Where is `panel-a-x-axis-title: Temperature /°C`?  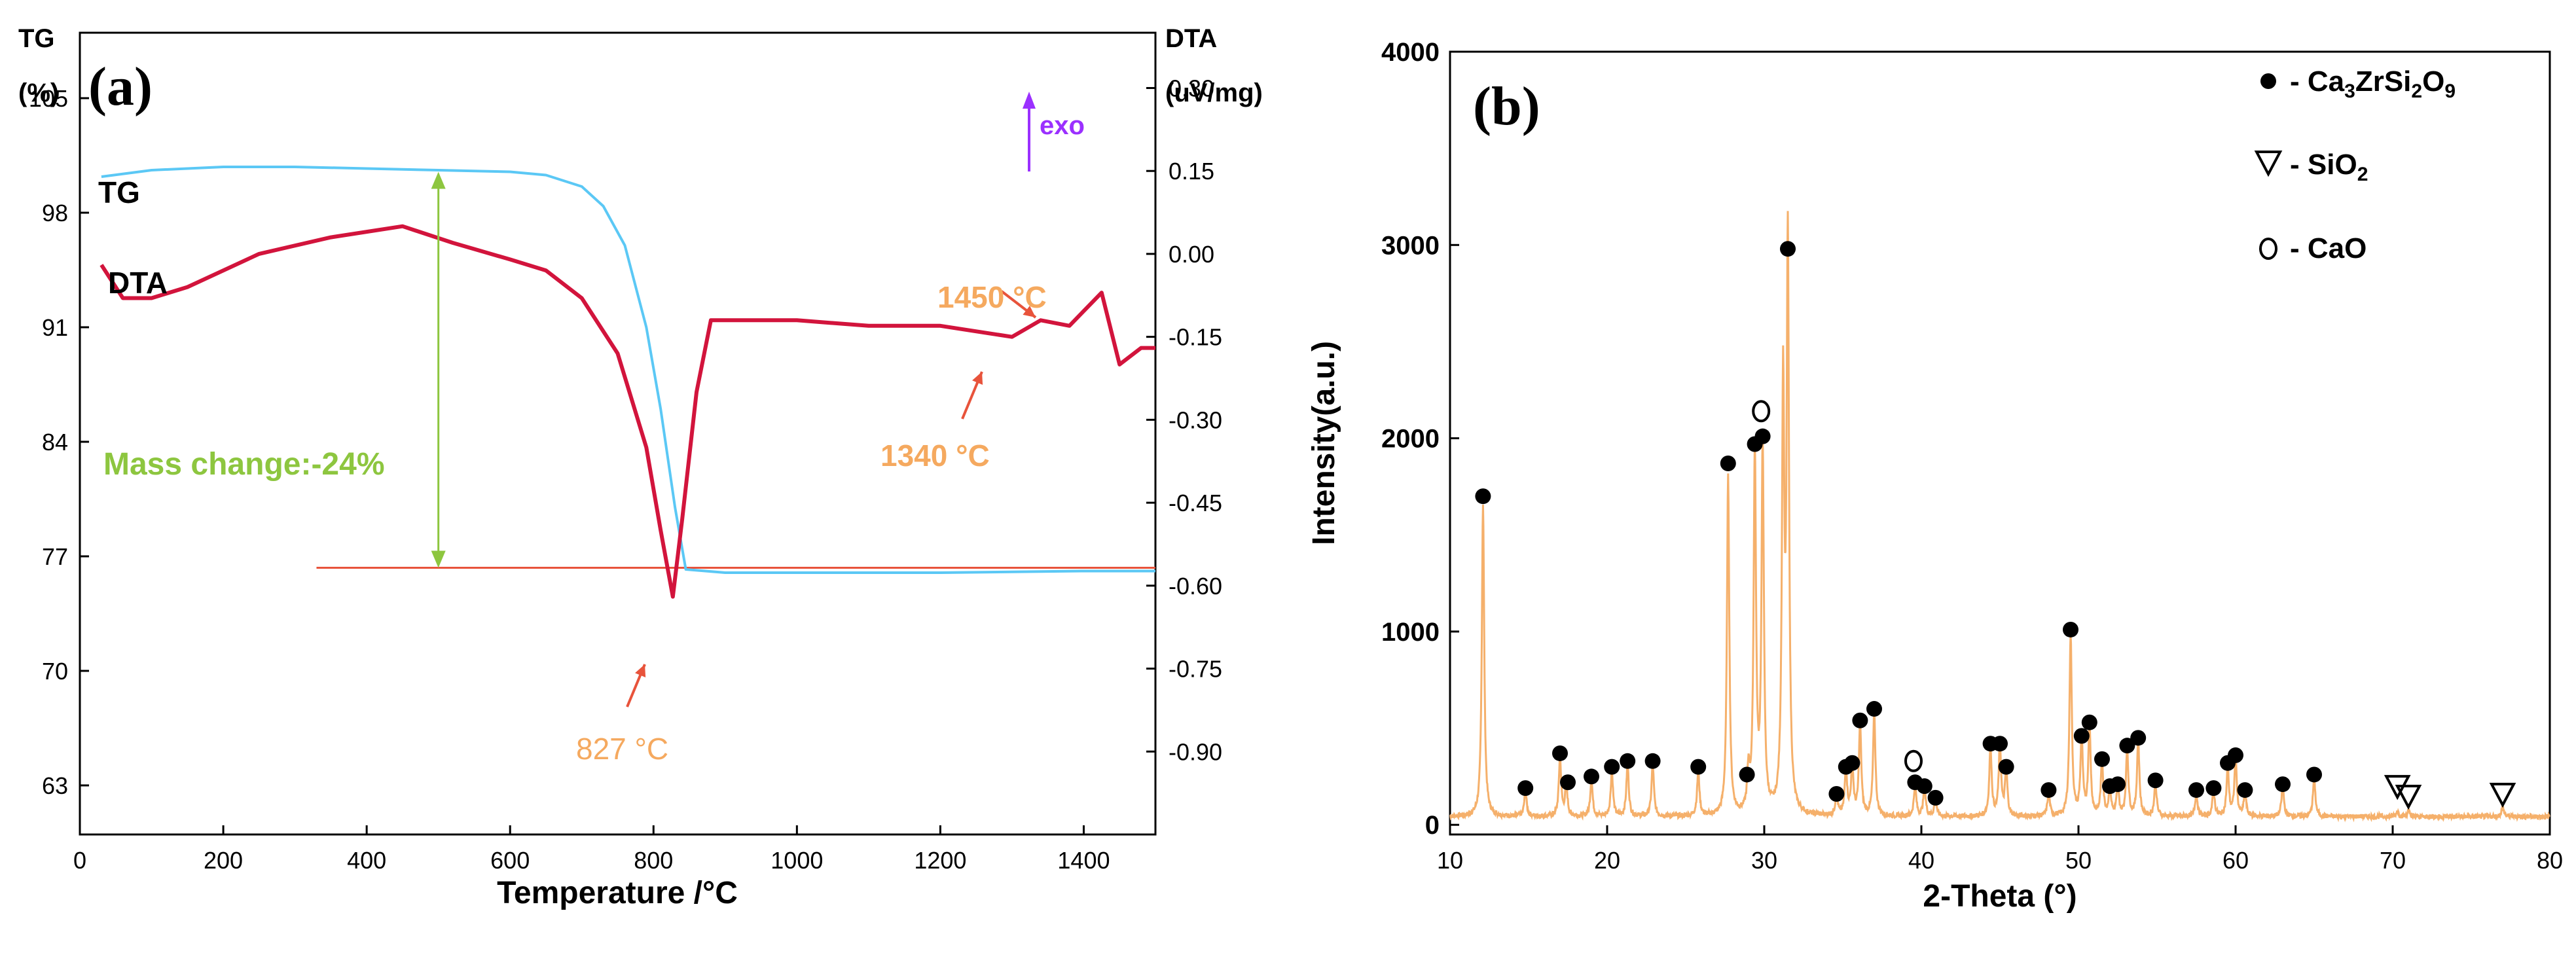
panel-a-x-axis-title: Temperature /°C is located at coordinates (617, 893).